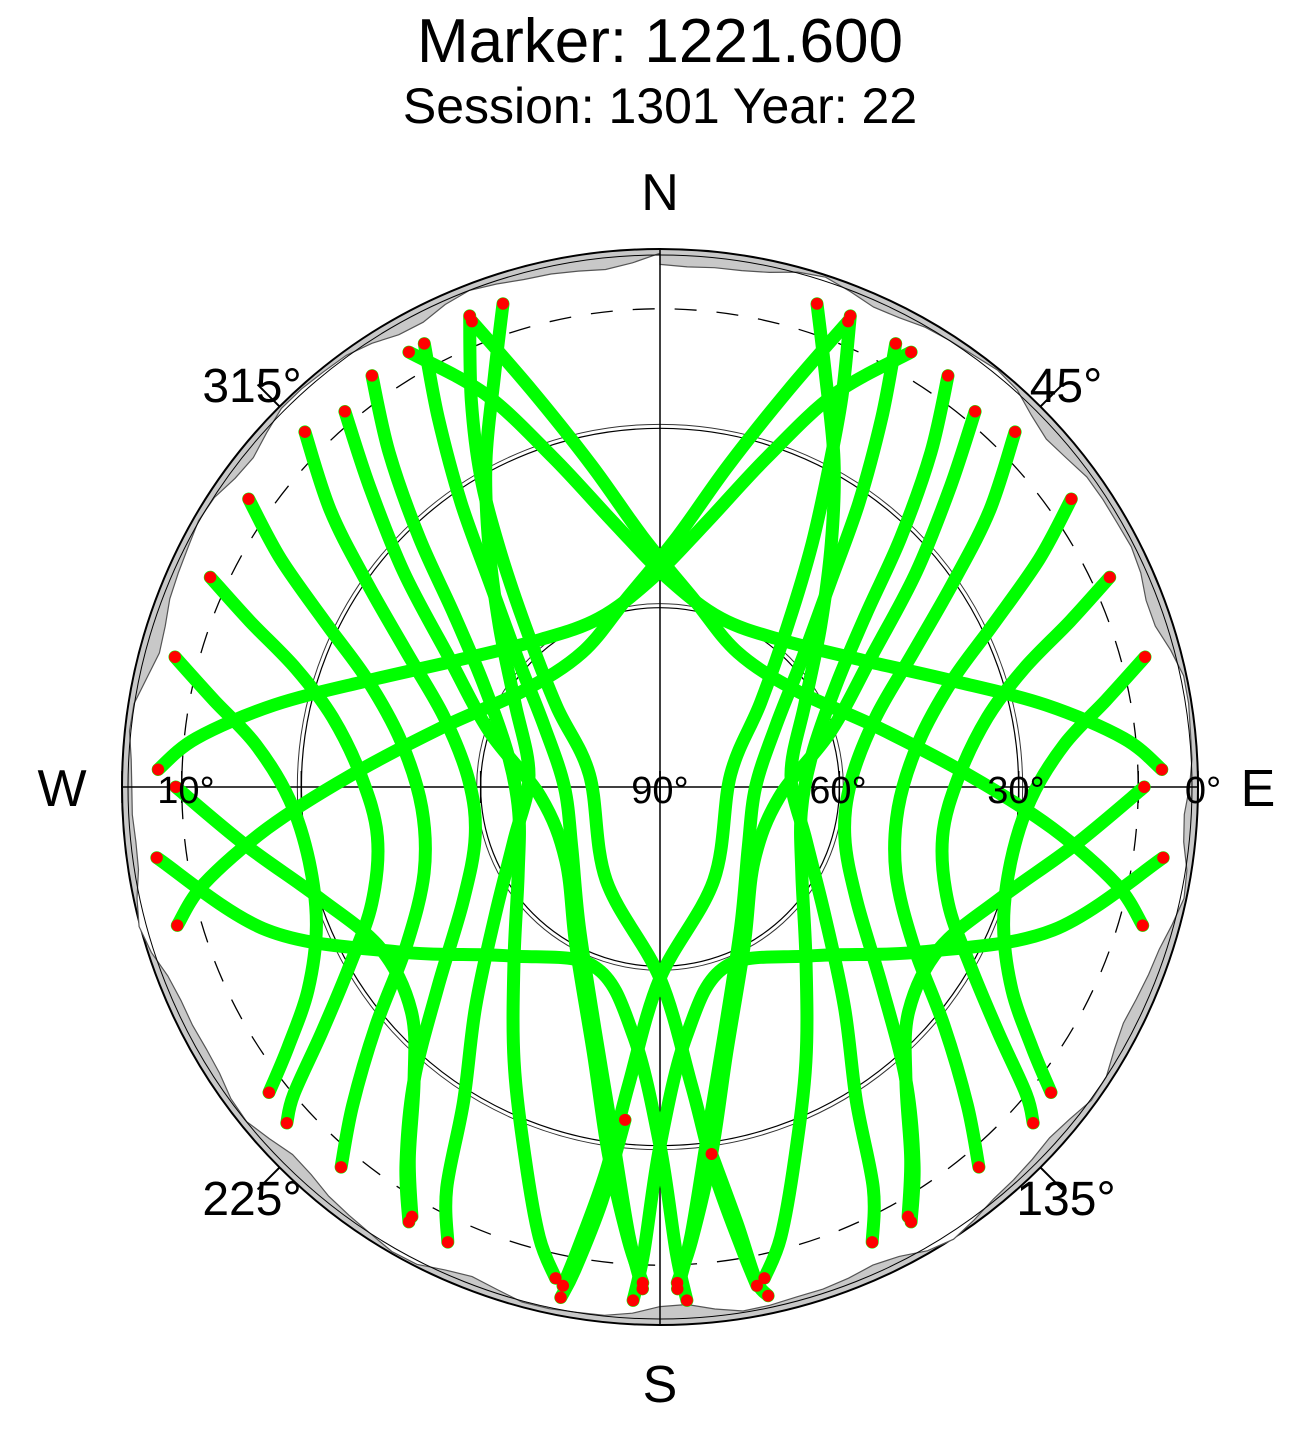 This screenshot has height=1444, width=1316. I want to click on track-endpoint-8-start, so click(408, 352).